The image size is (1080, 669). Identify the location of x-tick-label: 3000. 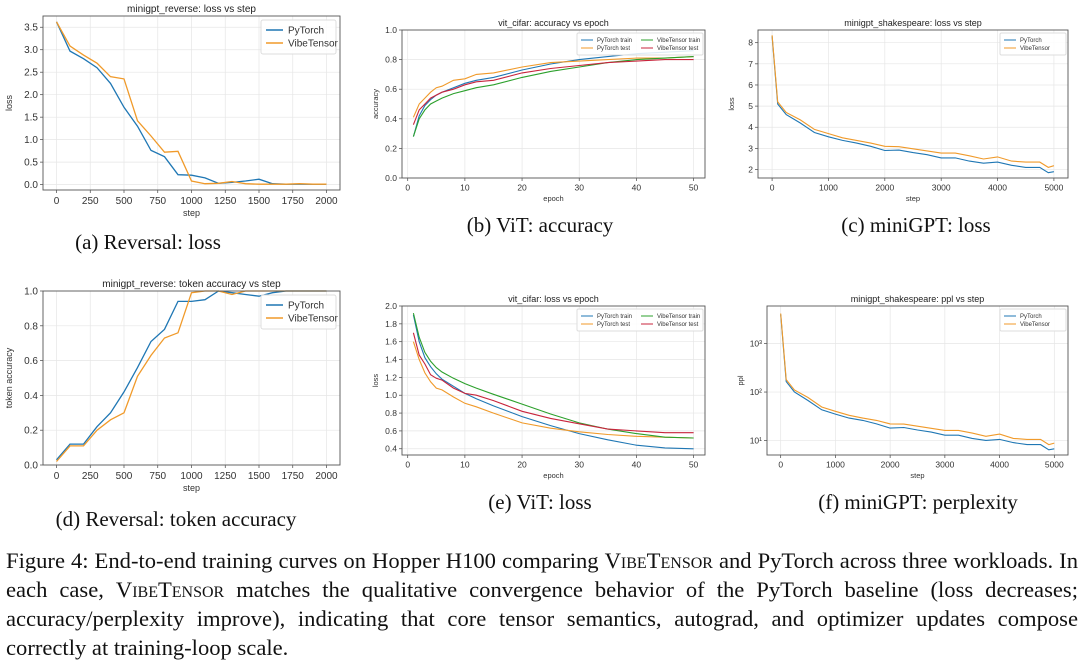
(941, 188).